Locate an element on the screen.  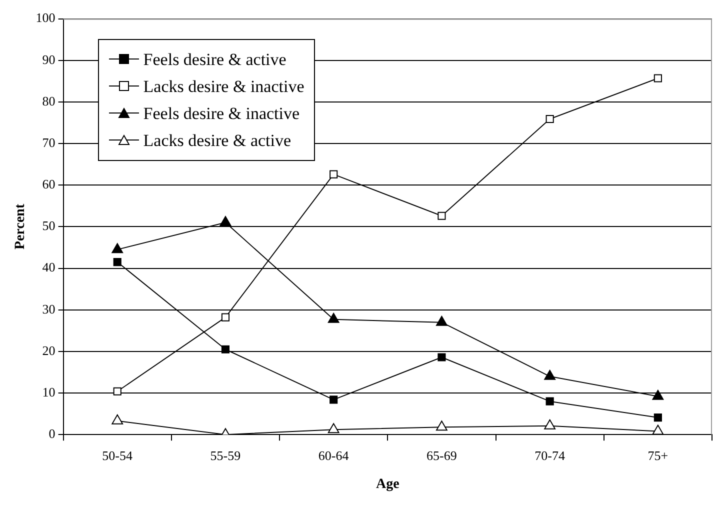
x-tick-label: 55-59 is located at coordinates (225, 455).